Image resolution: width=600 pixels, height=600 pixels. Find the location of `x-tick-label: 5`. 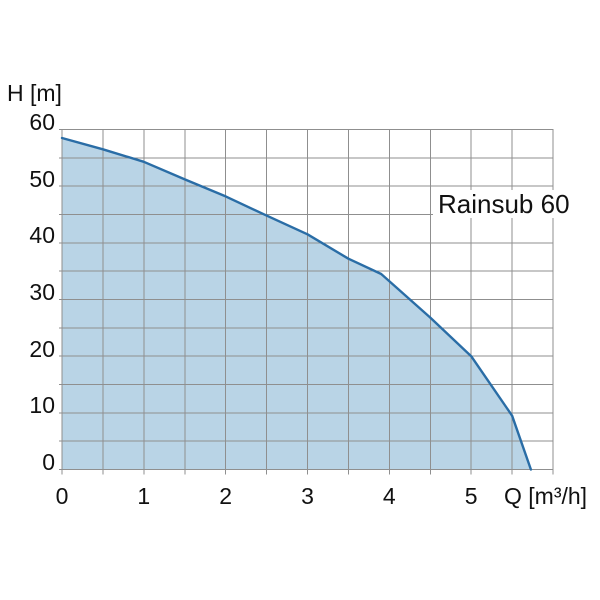

x-tick-label: 5 is located at coordinates (471, 496).